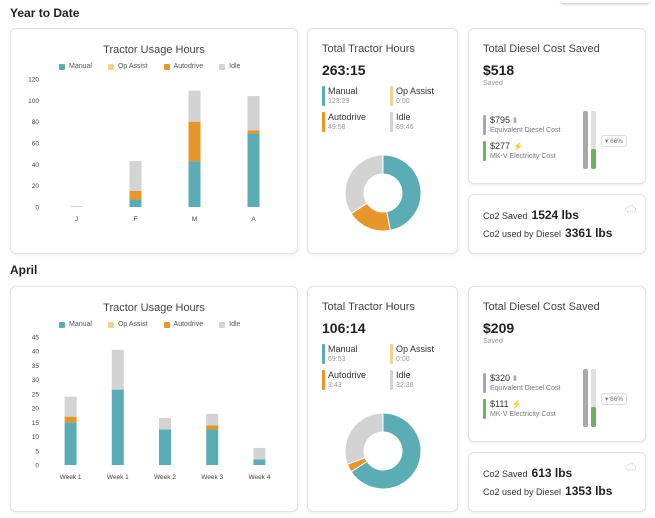 This screenshot has width=655, height=518. What do you see at coordinates (36, 366) in the screenshot?
I see `y-tick-label: 35` at bounding box center [36, 366].